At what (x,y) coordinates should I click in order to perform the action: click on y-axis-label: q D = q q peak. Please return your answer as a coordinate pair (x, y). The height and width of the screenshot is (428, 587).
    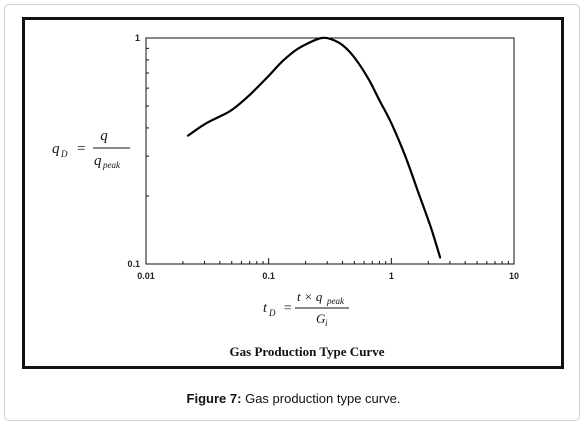
    Looking at the image, I should click on (91, 149).